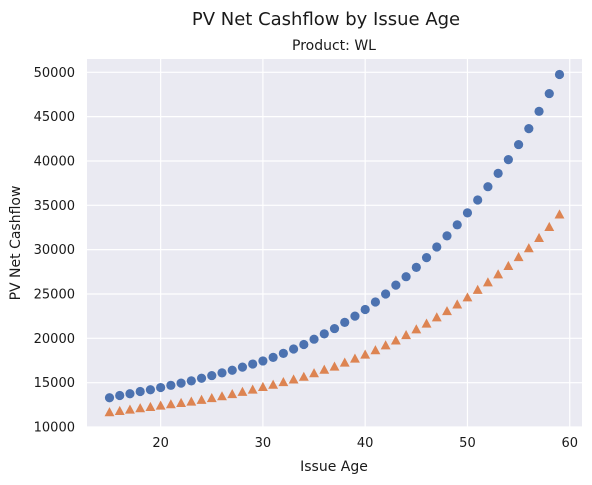 This screenshot has width=592, height=485. I want to click on y-tick-label: 10000, so click(54, 428).